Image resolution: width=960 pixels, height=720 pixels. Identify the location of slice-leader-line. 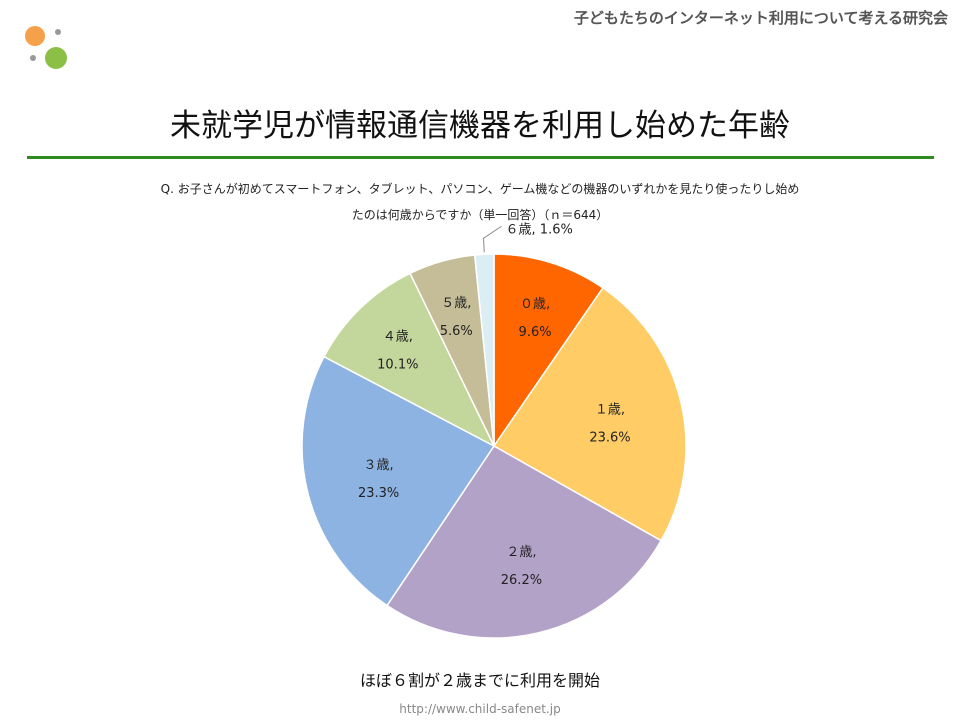
(492, 239).